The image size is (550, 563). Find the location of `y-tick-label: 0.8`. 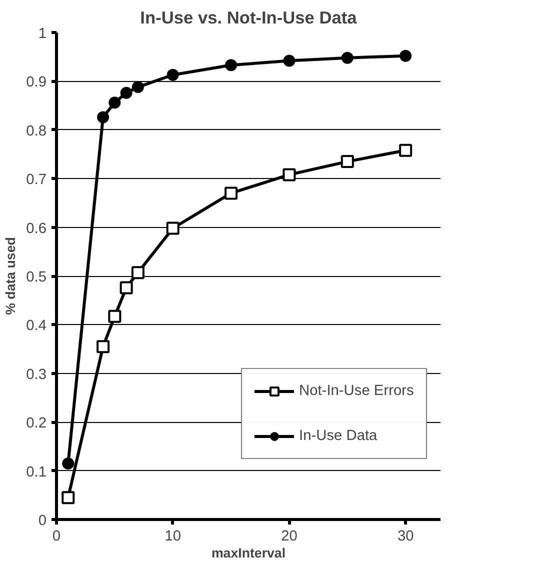

y-tick-label: 0.8 is located at coordinates (36, 131).